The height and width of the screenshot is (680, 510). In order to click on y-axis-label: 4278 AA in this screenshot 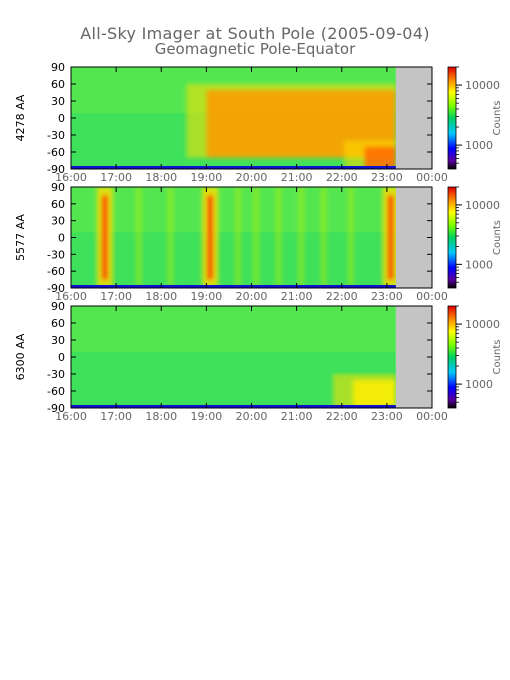, I will do `click(20, 117)`.